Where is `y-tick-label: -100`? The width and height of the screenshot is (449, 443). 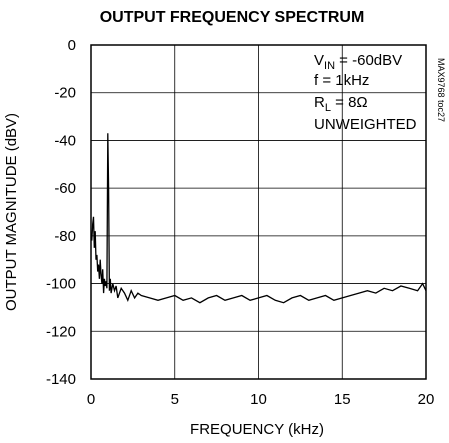
y-tick-label: -100 is located at coordinates (61, 284).